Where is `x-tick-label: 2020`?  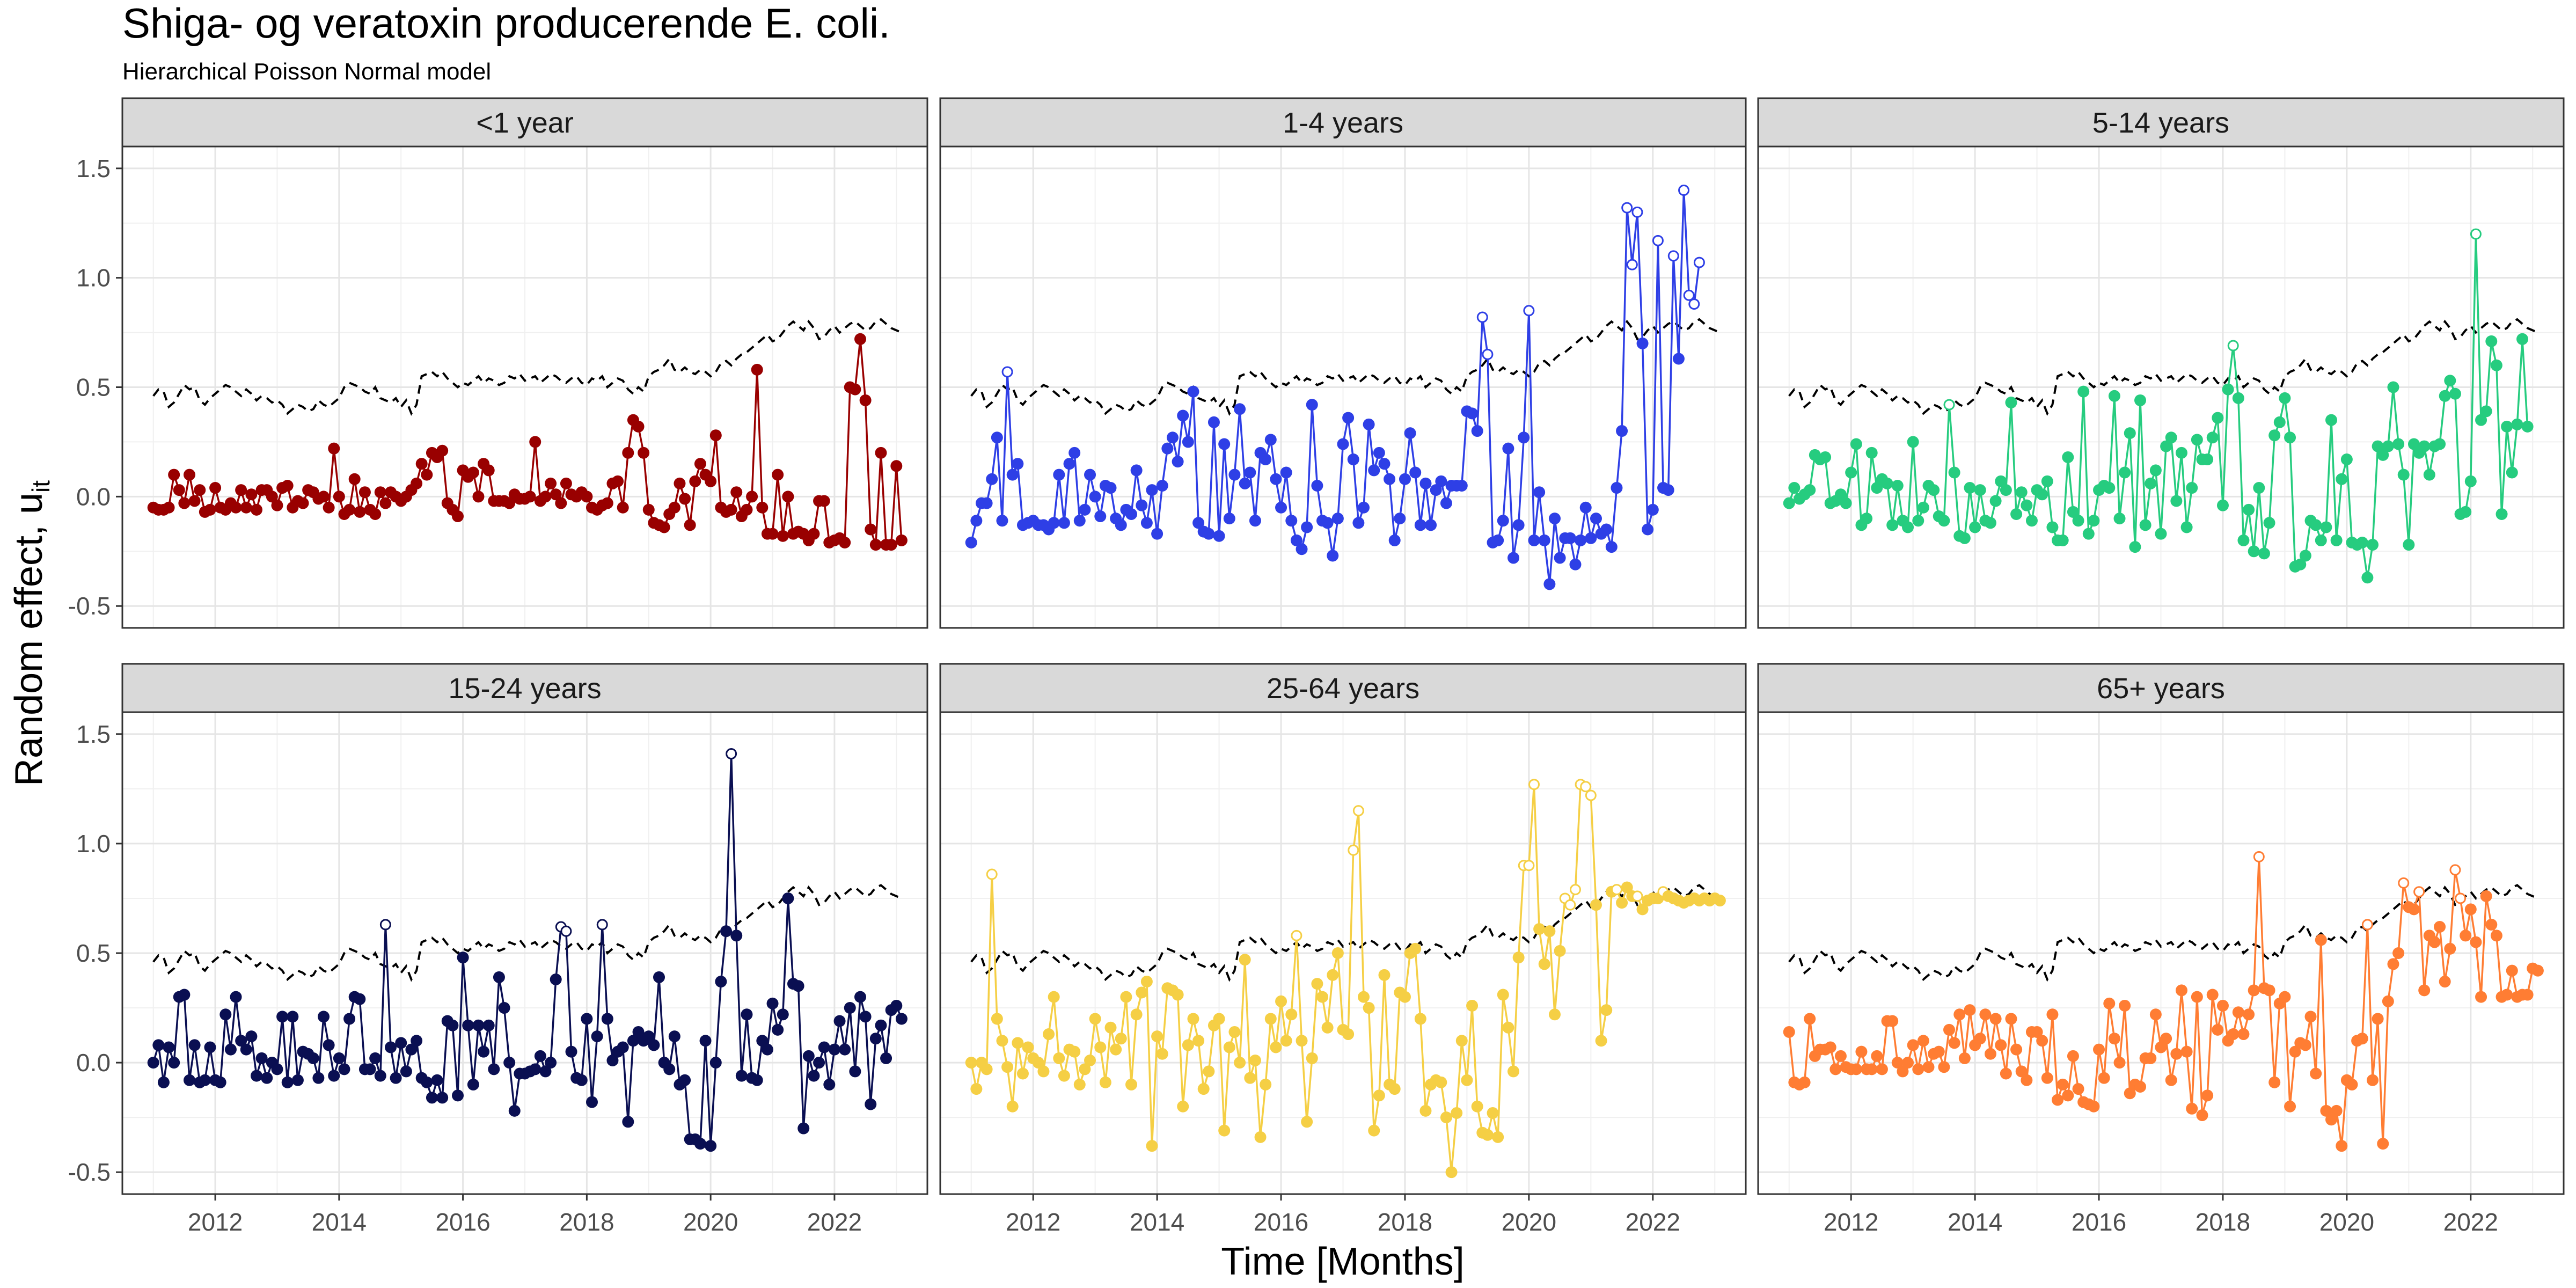 x-tick-label: 2020 is located at coordinates (2346, 1222).